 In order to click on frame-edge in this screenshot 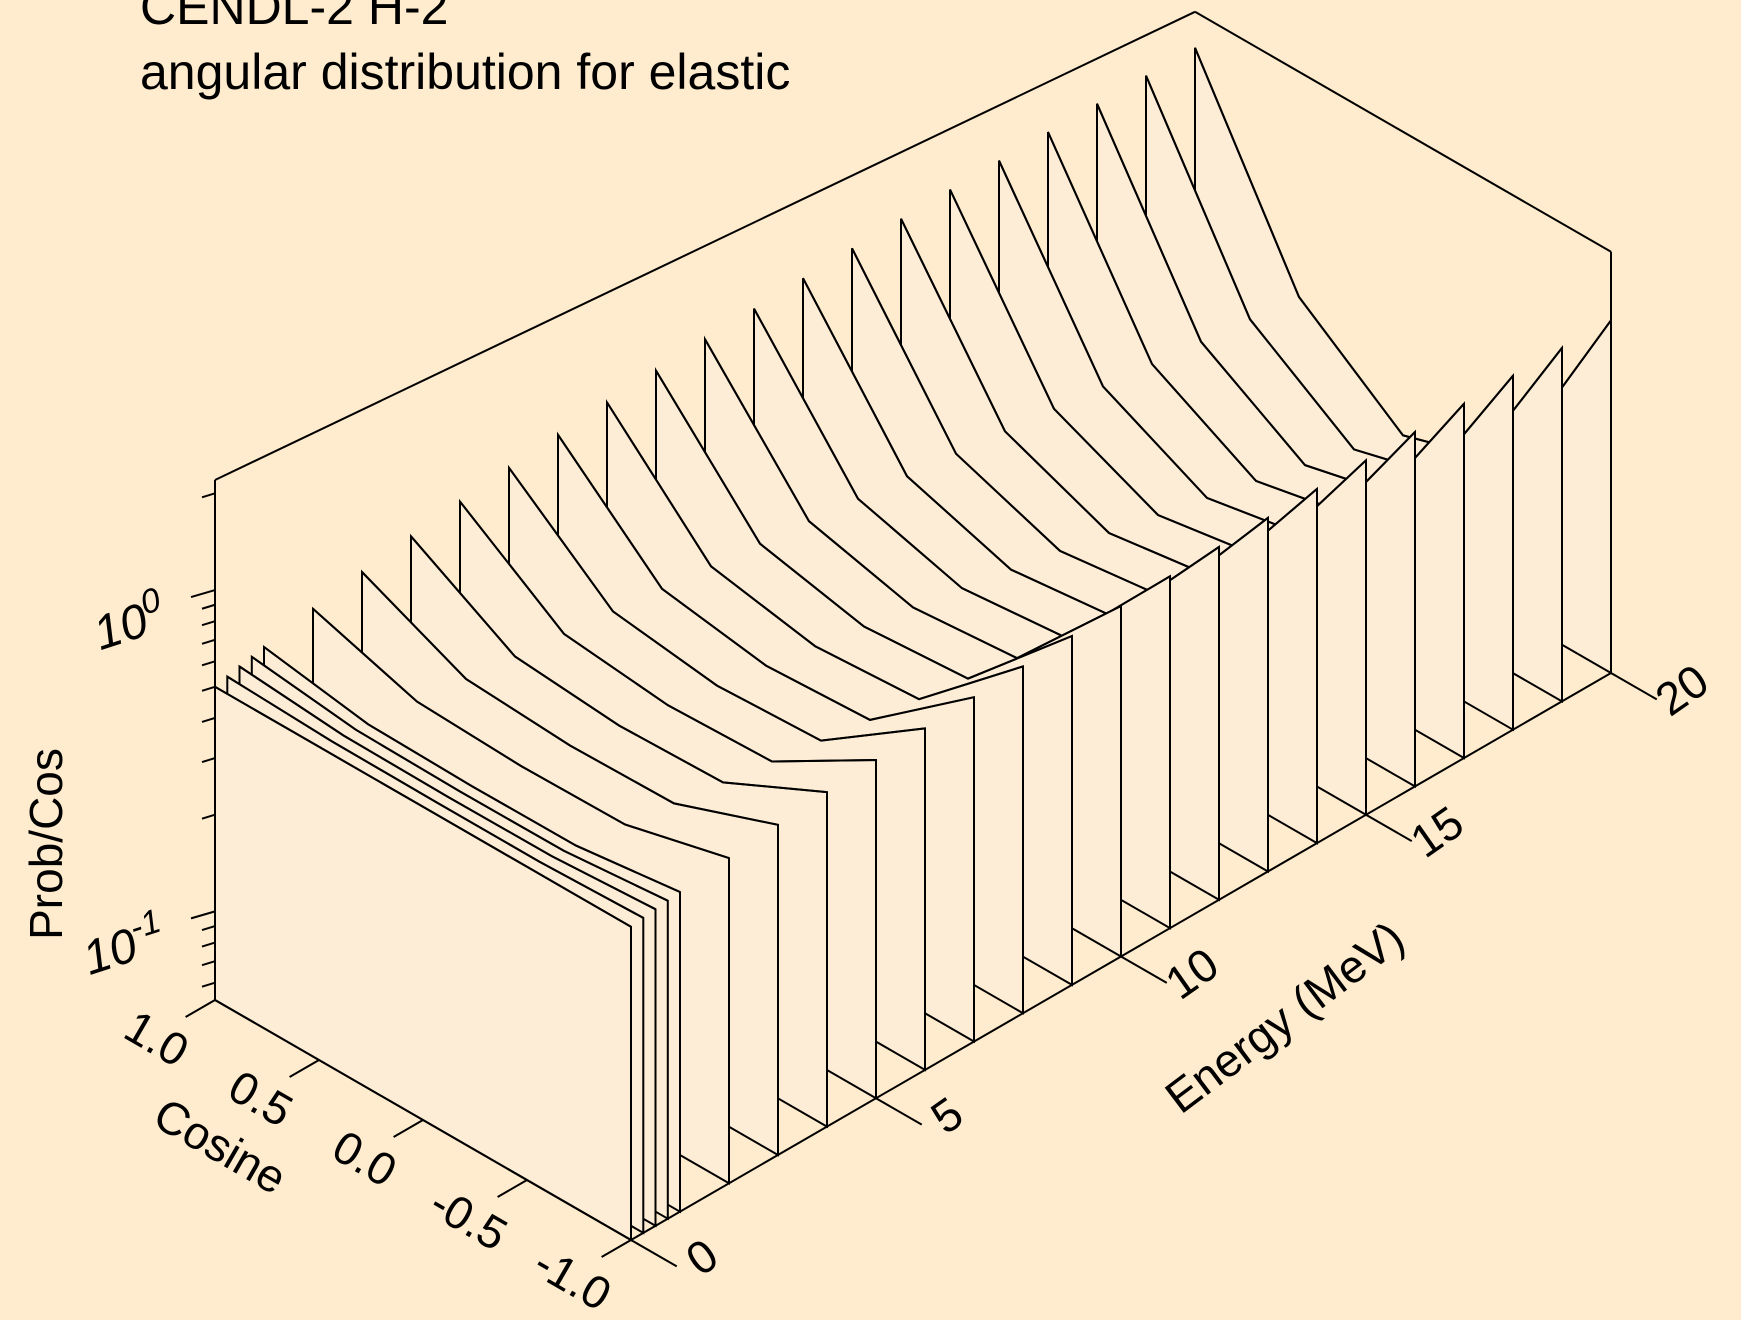, I will do `click(1403, 131)`.